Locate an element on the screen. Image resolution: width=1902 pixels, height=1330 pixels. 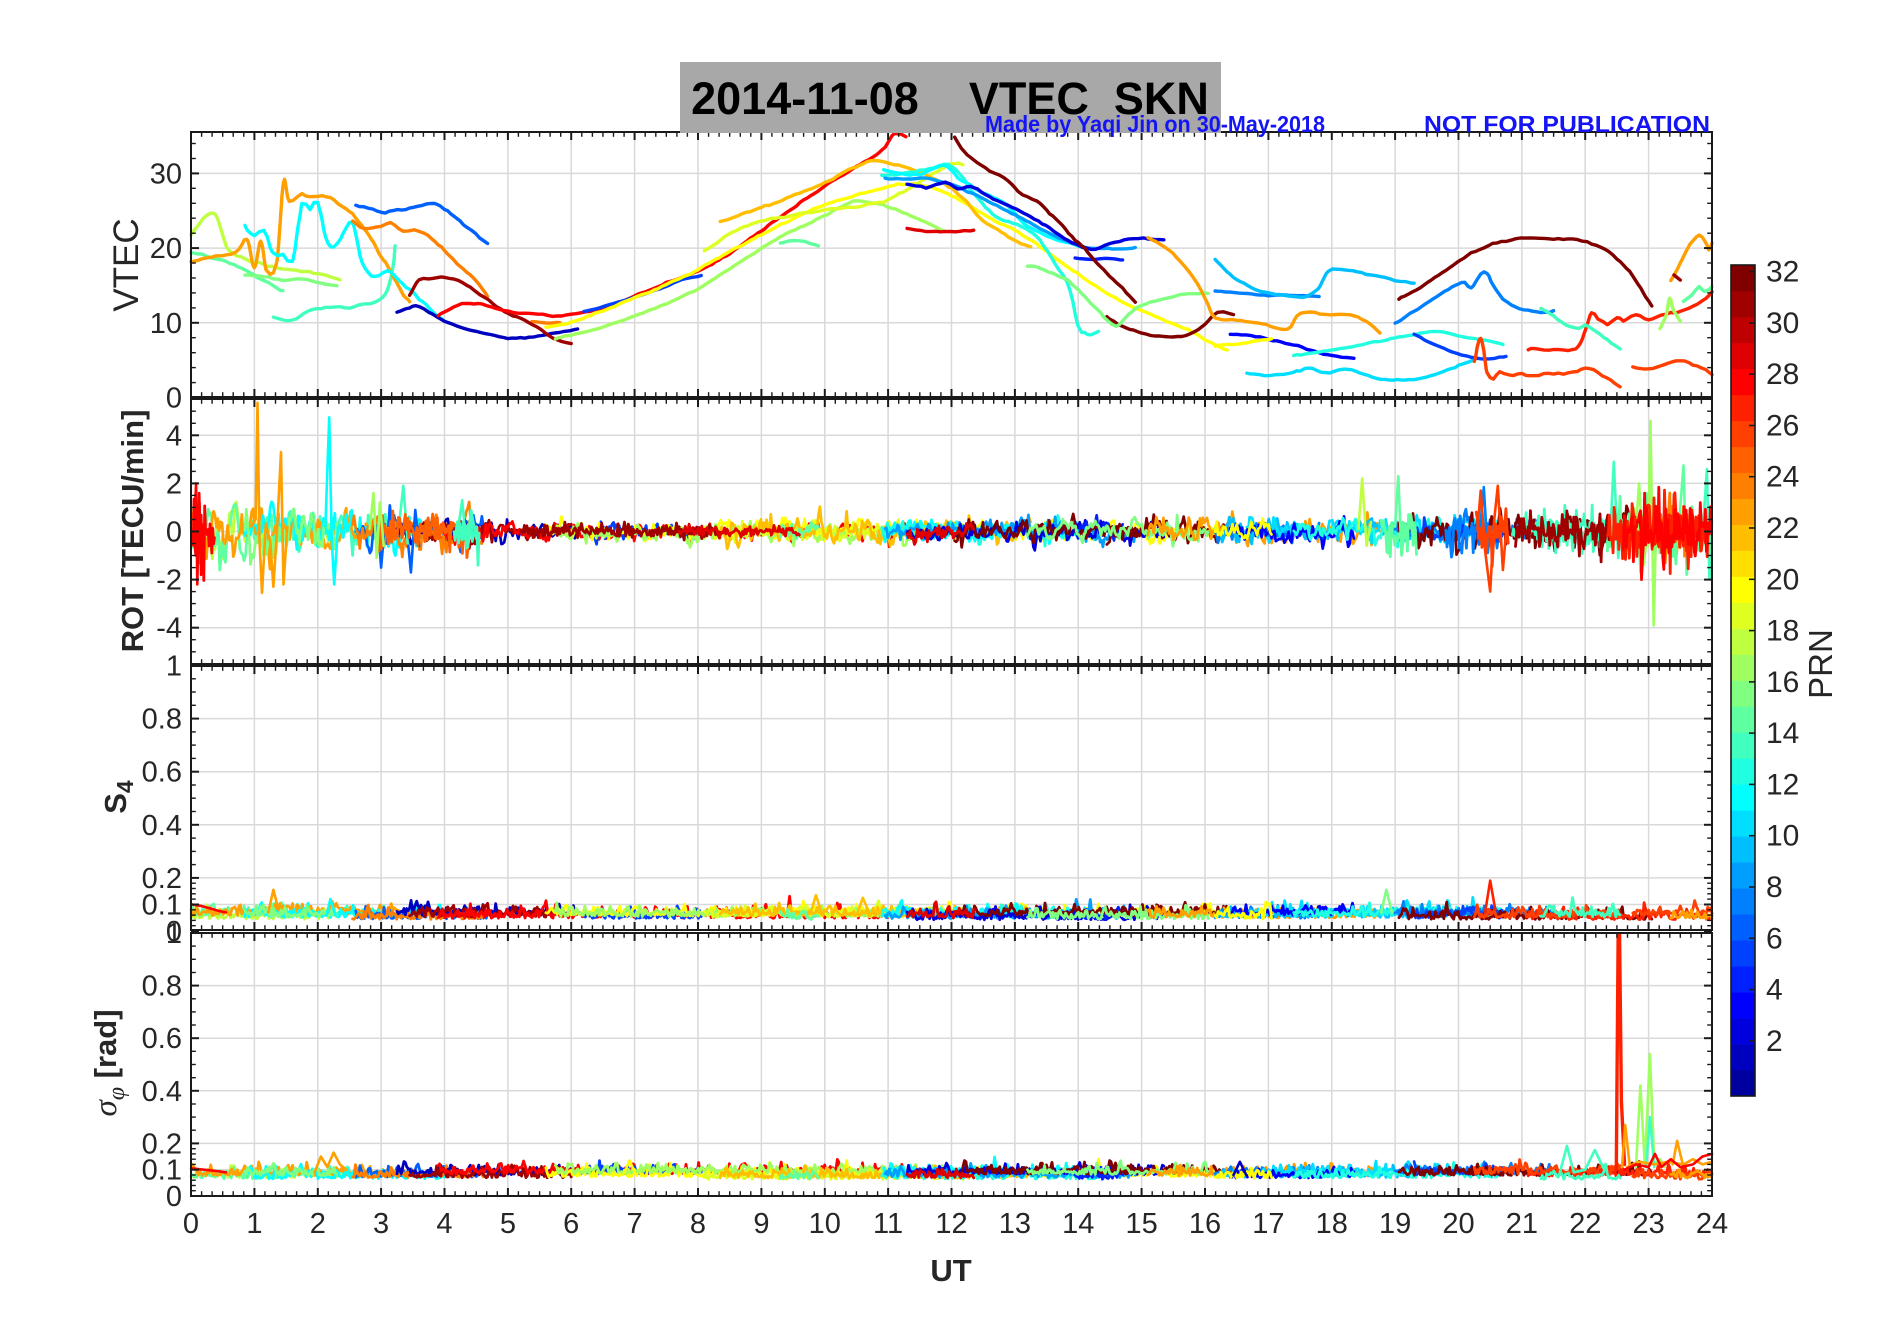
svg-text: 5 is located at coordinates (508, 1224).